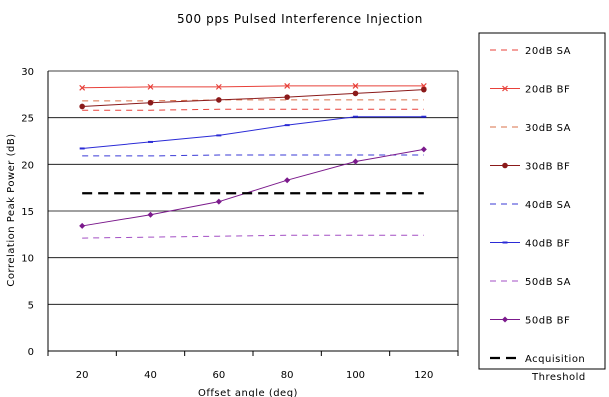 Image resolution: width=609 pixels, height=397 pixels. What do you see at coordinates (547, 90) in the screenshot?
I see `legend-label: 20dB BF` at bounding box center [547, 90].